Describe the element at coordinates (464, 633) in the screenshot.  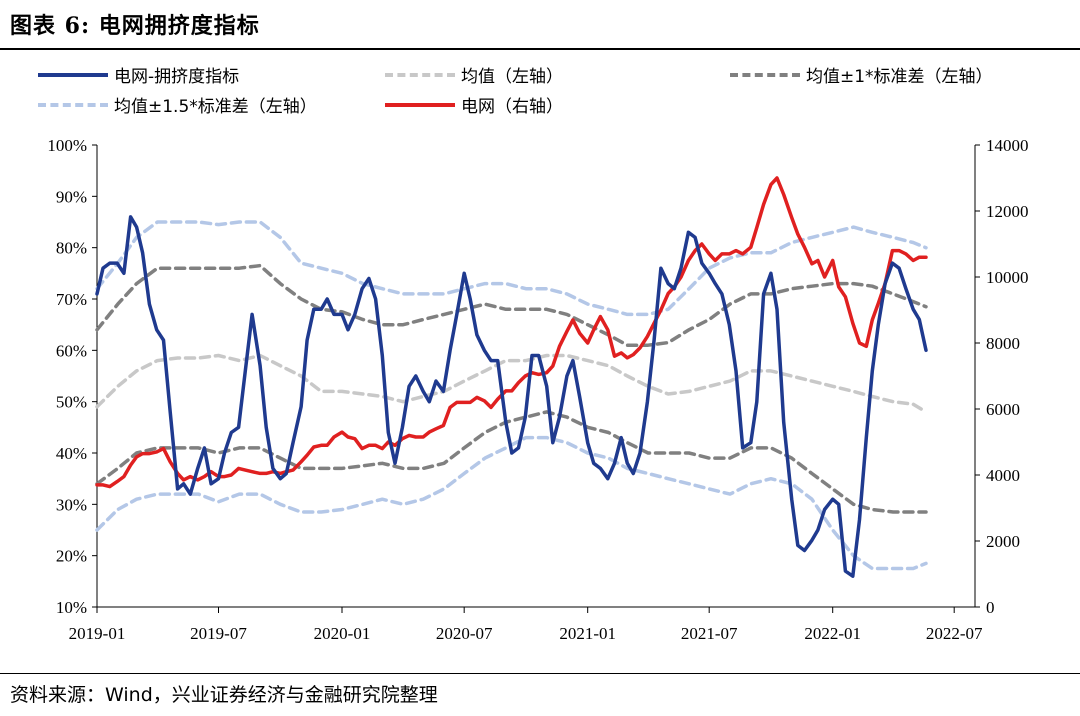
I see `x-tick-label: 2020-07` at that location.